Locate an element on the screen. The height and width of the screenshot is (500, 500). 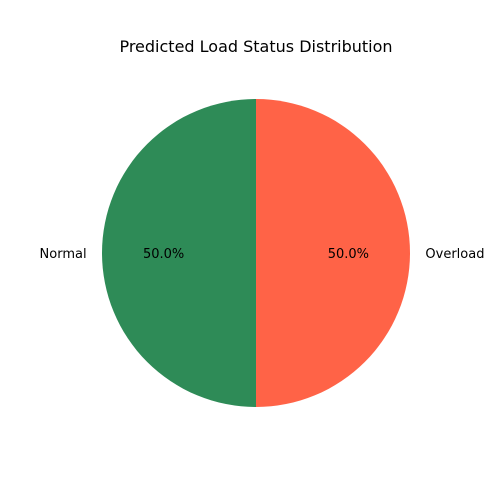
percent-label-normal: 50.0% is located at coordinates (163, 254).